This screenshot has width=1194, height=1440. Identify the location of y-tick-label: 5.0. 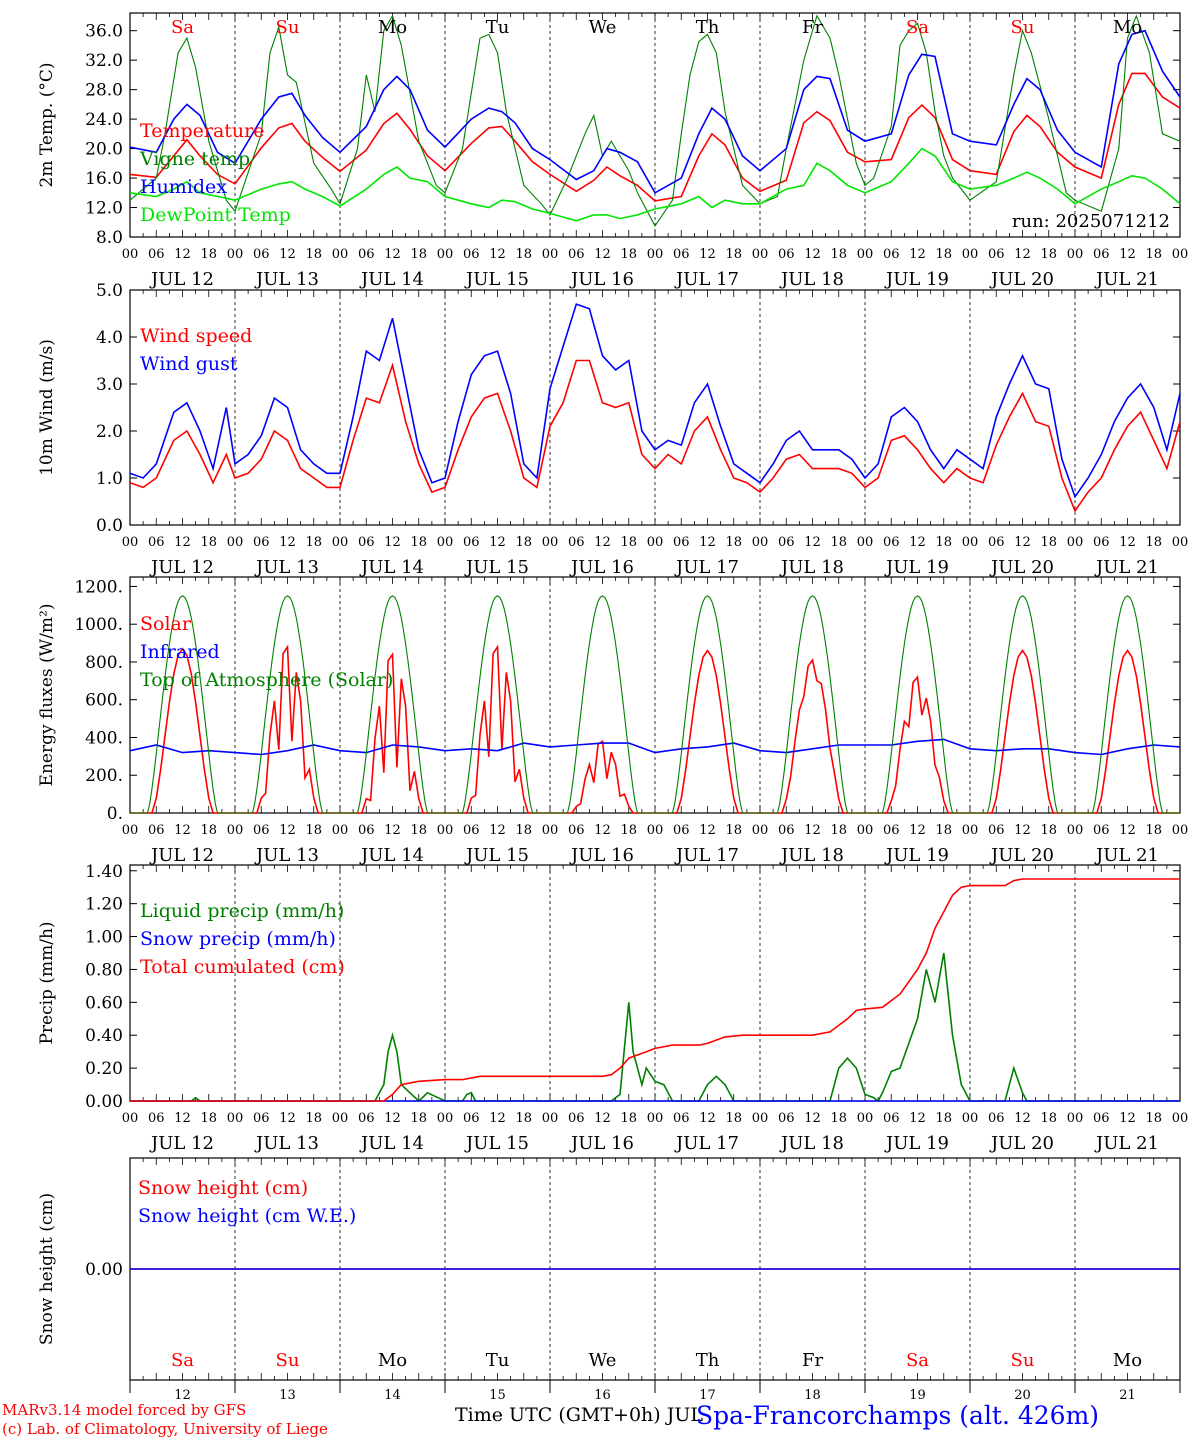
(109, 291).